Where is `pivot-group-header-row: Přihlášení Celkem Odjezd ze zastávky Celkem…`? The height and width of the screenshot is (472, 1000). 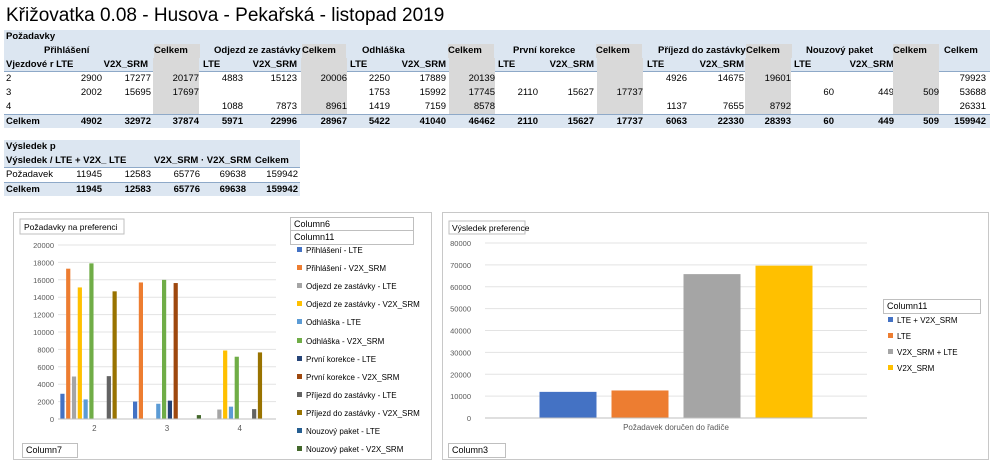 pivot-group-header-row: Přihlášení Celkem Odjezd ze zastávky Celkem… is located at coordinates (497, 51).